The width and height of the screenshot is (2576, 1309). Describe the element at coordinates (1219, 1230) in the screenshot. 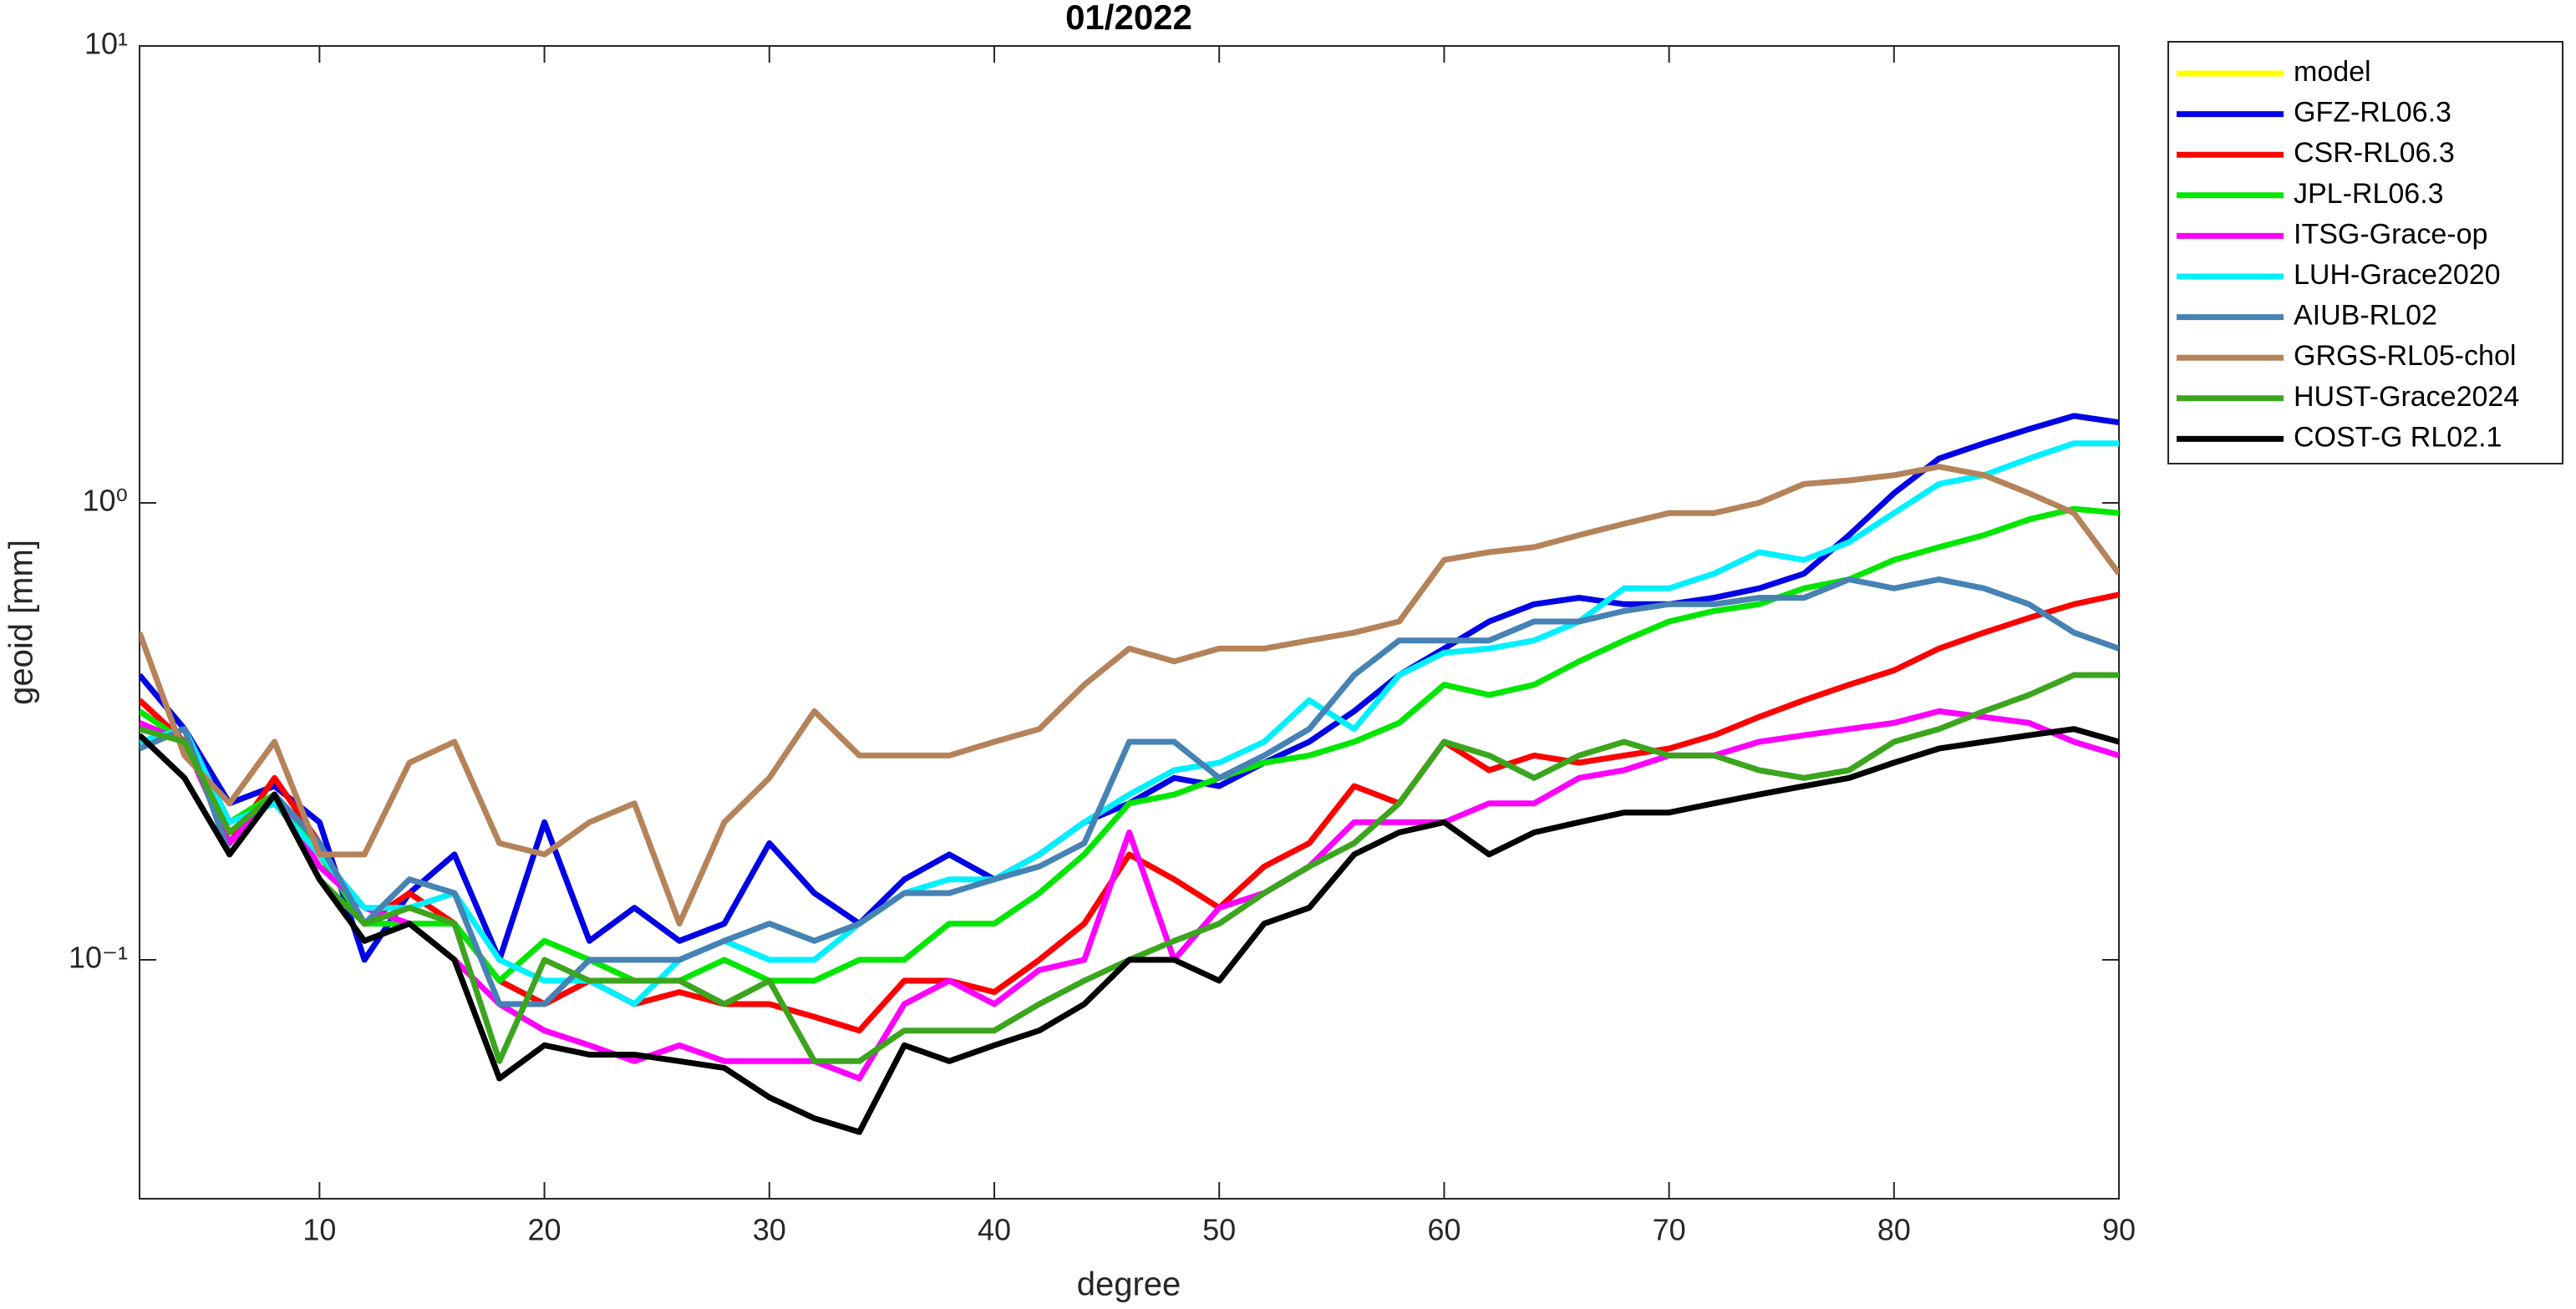

I see `x-tick-label: 50` at that location.